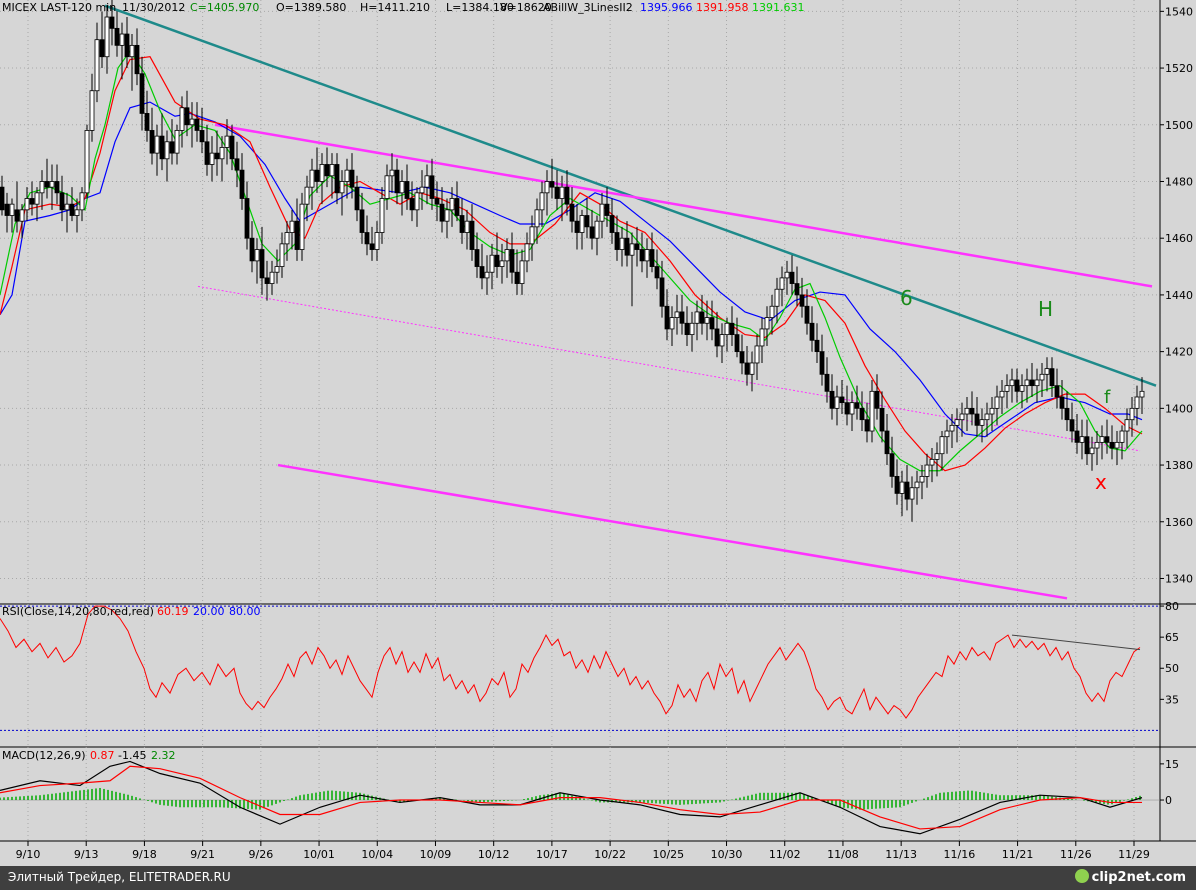 This screenshot has height=890, width=1196. Describe the element at coordinates (86, 854) in the screenshot. I see `x-tick-label: 9/13` at that location.